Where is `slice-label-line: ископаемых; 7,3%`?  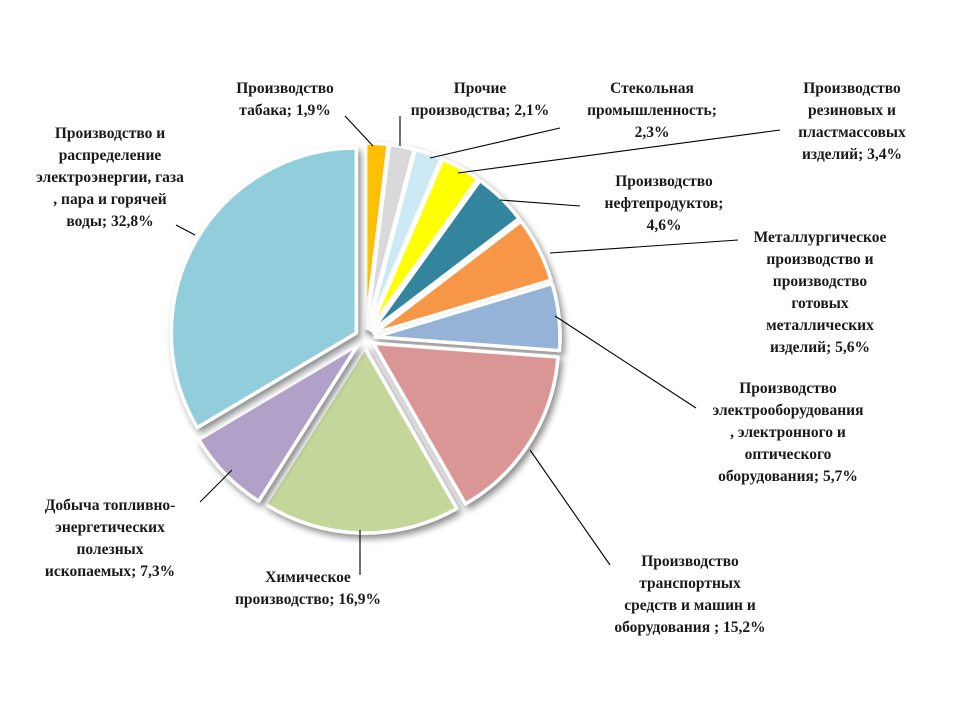 slice-label-line: ископаемых; 7,3% is located at coordinates (110, 571).